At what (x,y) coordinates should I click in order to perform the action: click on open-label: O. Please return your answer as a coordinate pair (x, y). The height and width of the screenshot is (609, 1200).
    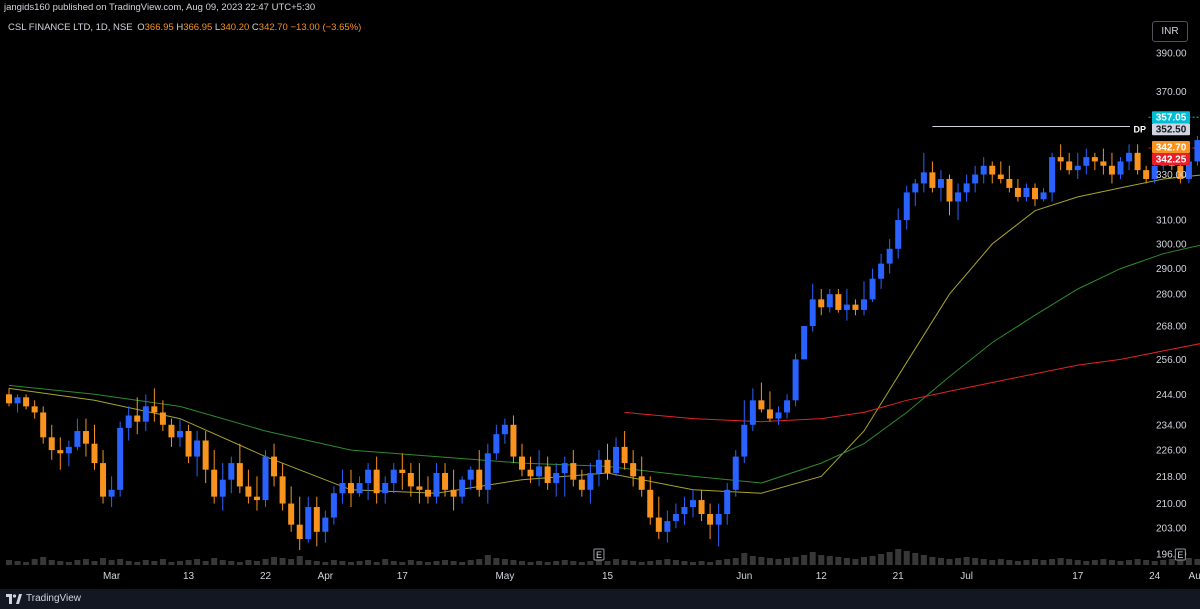
    Looking at the image, I should click on (141, 27).